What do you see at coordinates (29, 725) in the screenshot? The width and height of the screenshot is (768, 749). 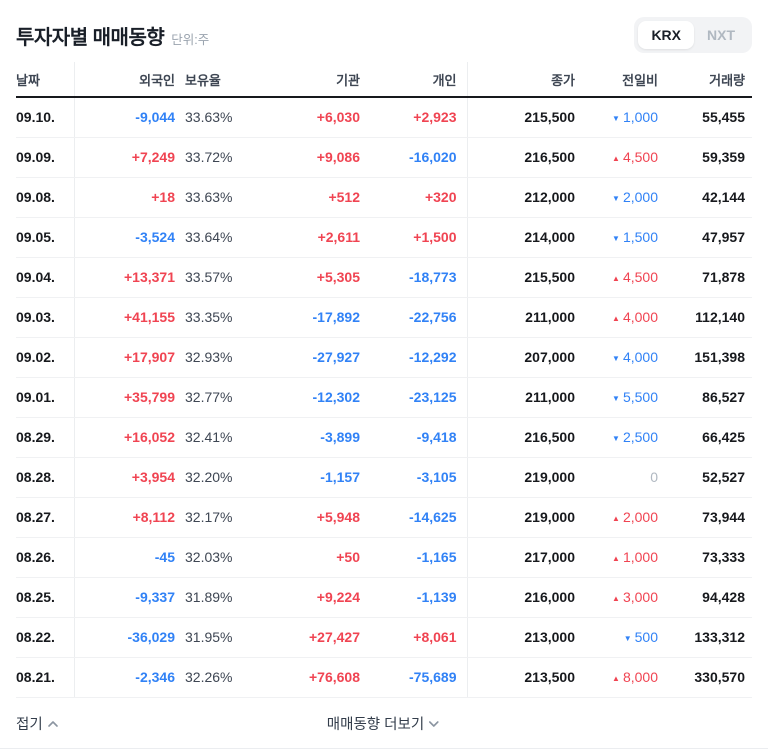 I see `collapse-button-label: 접기` at bounding box center [29, 725].